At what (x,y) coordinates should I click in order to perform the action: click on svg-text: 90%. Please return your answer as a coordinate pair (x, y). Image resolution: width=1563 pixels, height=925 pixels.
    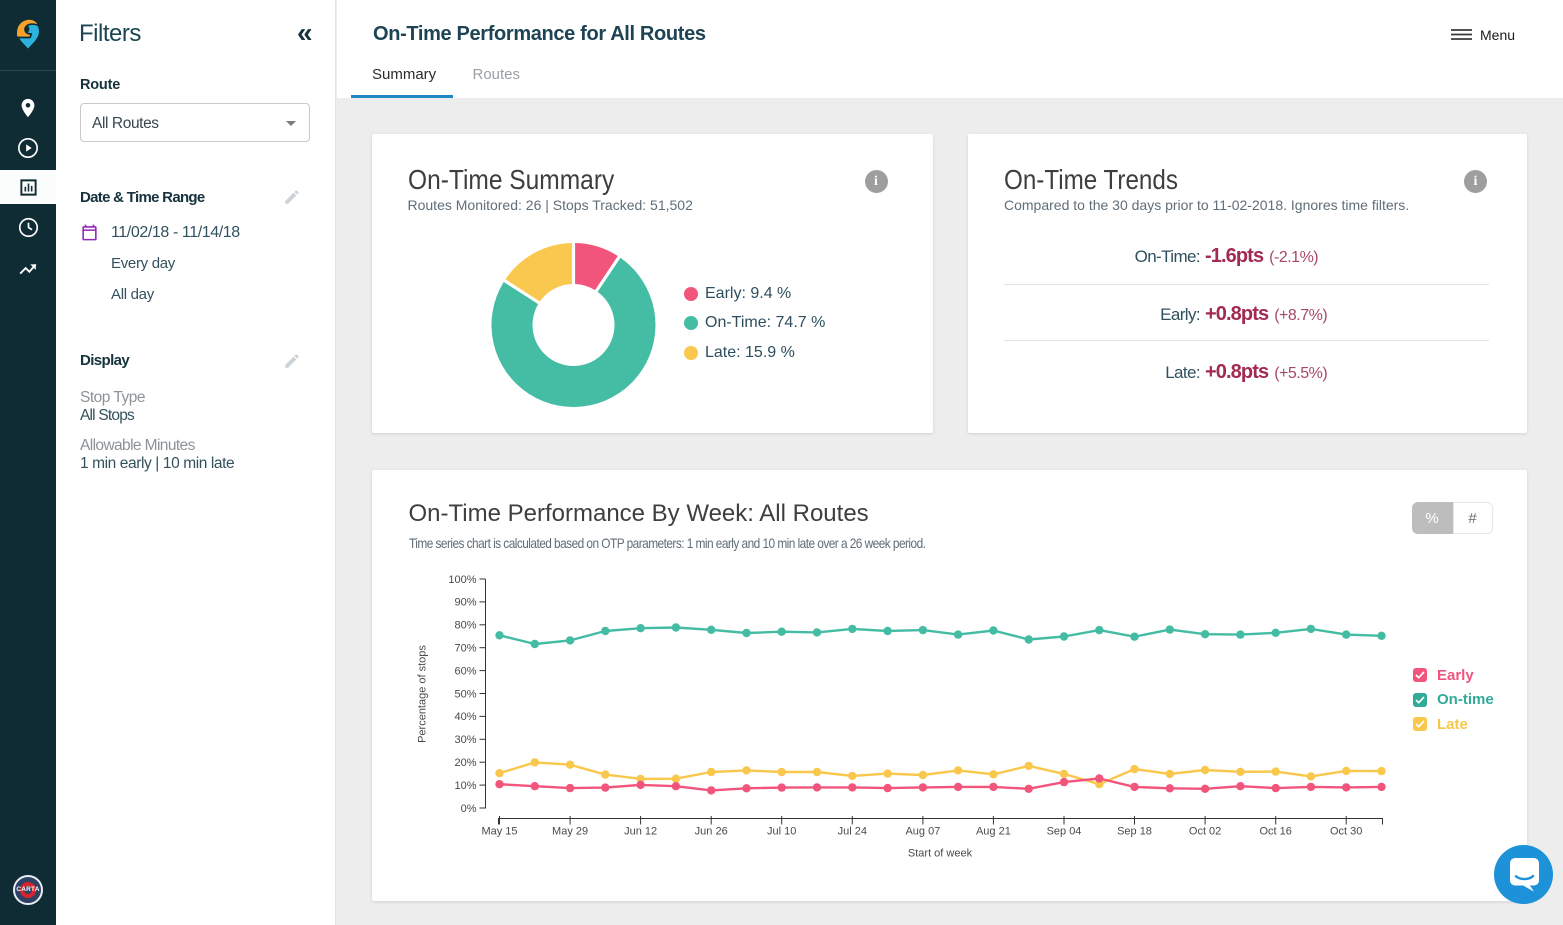
    Looking at the image, I should click on (465, 603).